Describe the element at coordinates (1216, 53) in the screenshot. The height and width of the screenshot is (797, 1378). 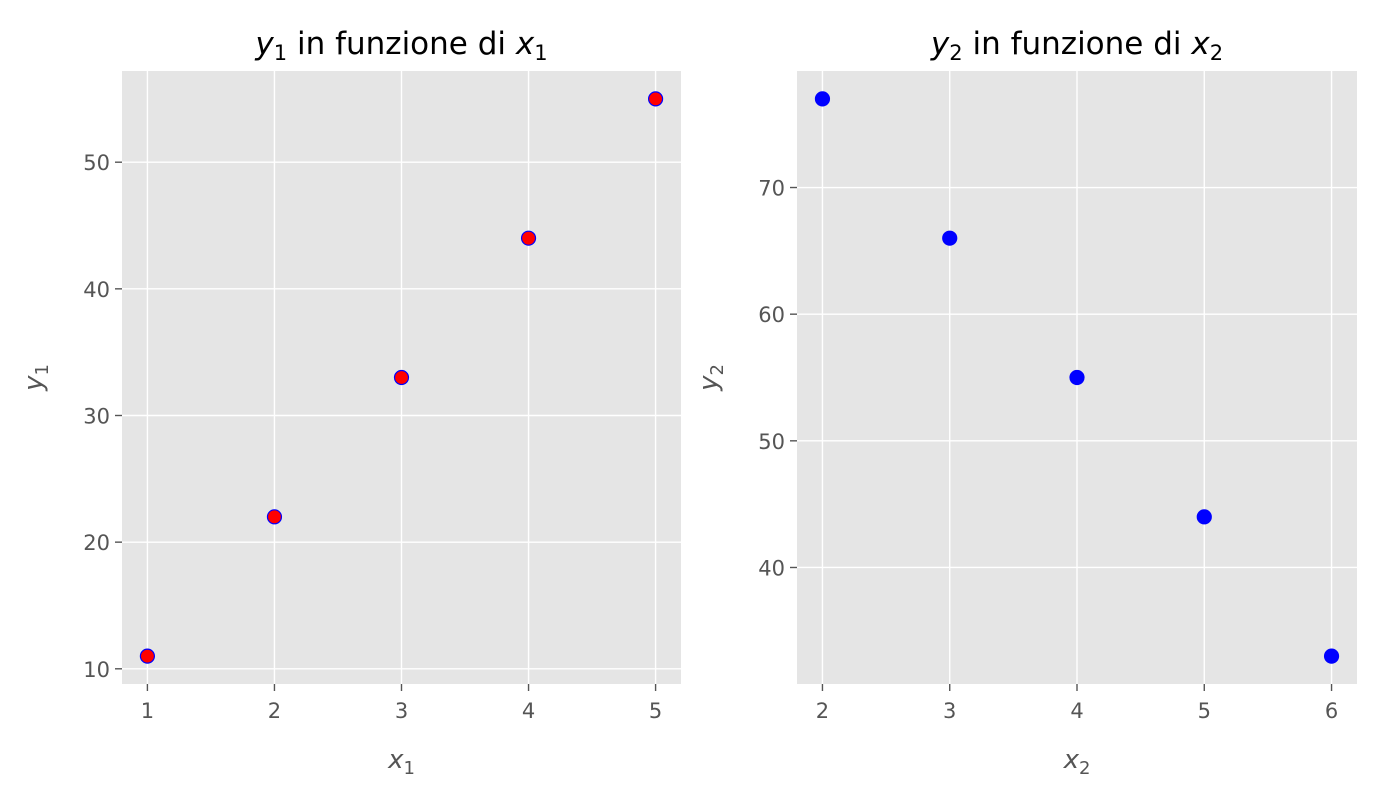
I see `title-subscript-2: 2` at that location.